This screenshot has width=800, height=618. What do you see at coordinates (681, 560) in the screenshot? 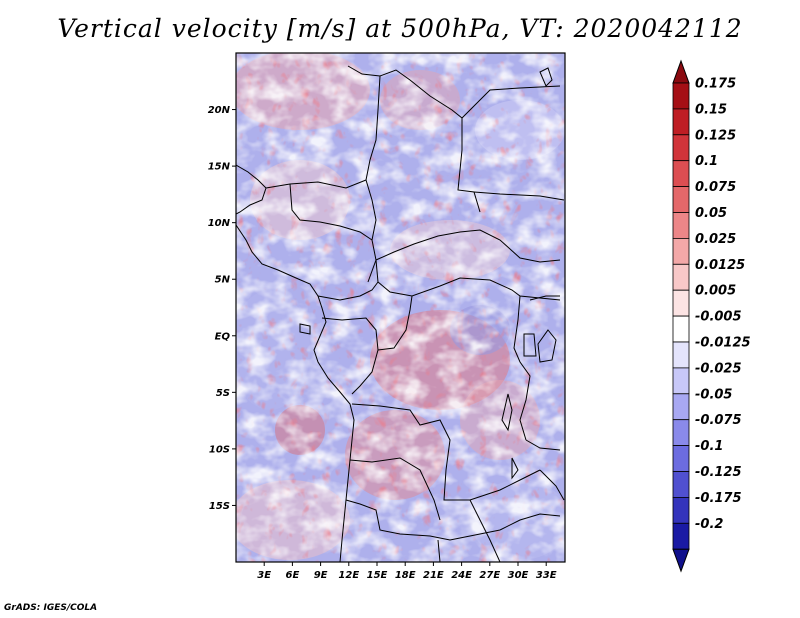
I see `colorbar-bottom-arrow` at bounding box center [681, 560].